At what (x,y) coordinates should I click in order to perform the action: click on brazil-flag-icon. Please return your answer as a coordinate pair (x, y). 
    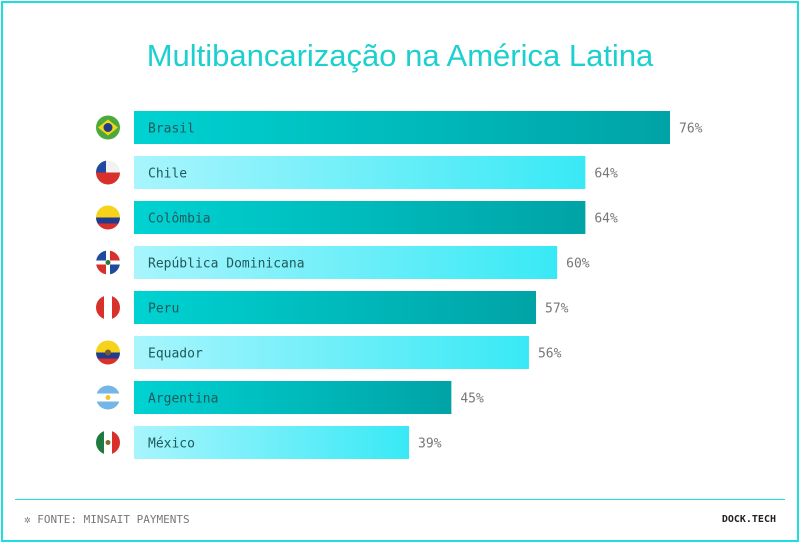
    Looking at the image, I should click on (108, 127).